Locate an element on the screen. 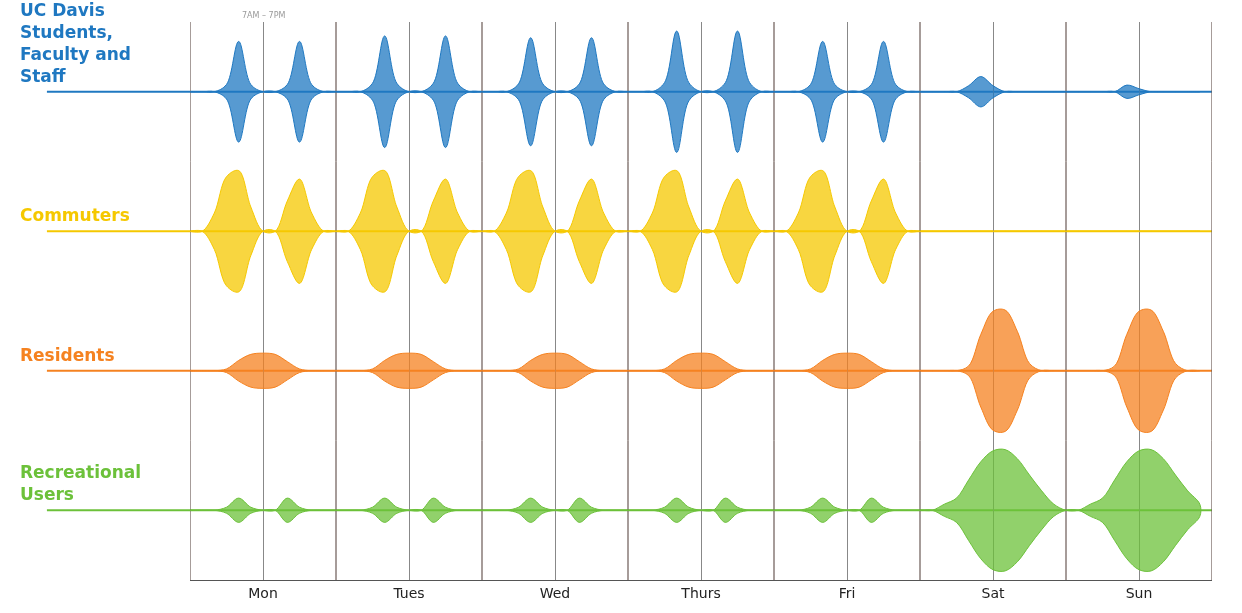 The image size is (1242, 613). text: Recreational Users is located at coordinates (81, 483).